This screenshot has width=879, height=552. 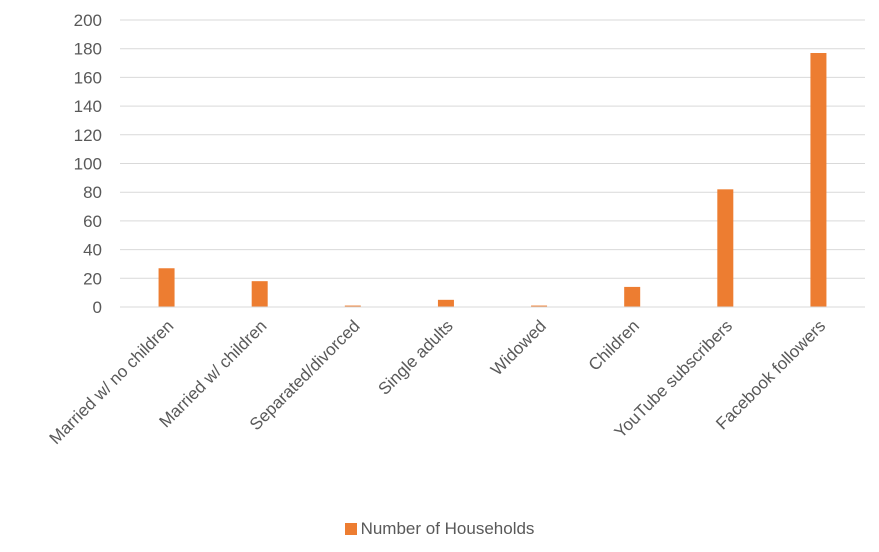 I want to click on y-tick-label: 40, so click(x=92, y=250).